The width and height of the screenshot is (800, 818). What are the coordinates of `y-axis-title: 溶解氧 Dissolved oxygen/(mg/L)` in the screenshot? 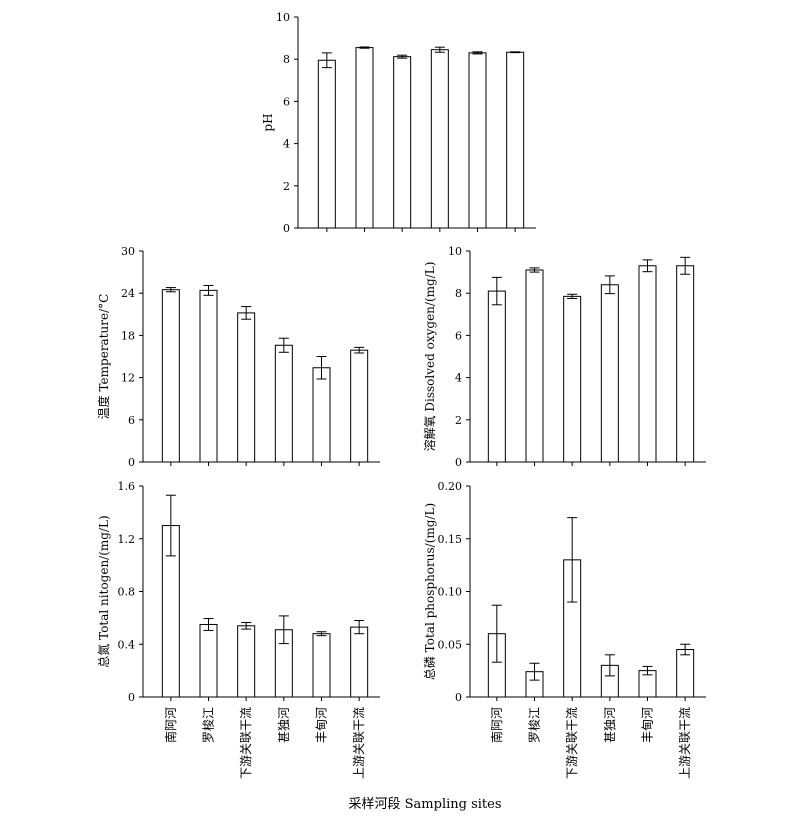 It's located at (429, 357).